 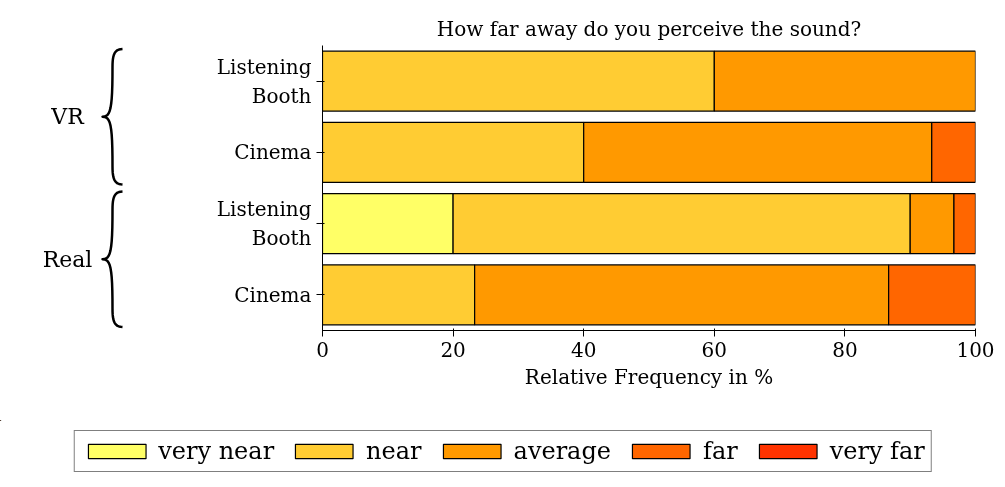 I want to click on legend-label: far, so click(x=720, y=451).